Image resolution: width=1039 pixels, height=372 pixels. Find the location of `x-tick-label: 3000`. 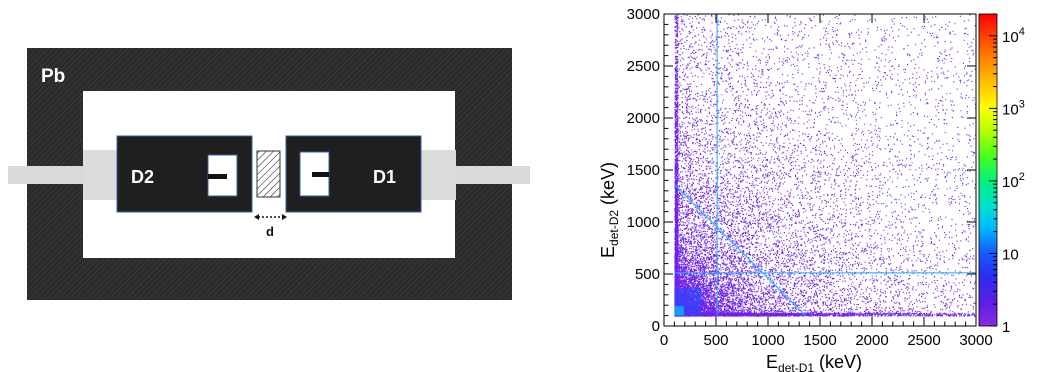

x-tick-label: 3000 is located at coordinates (975, 340).